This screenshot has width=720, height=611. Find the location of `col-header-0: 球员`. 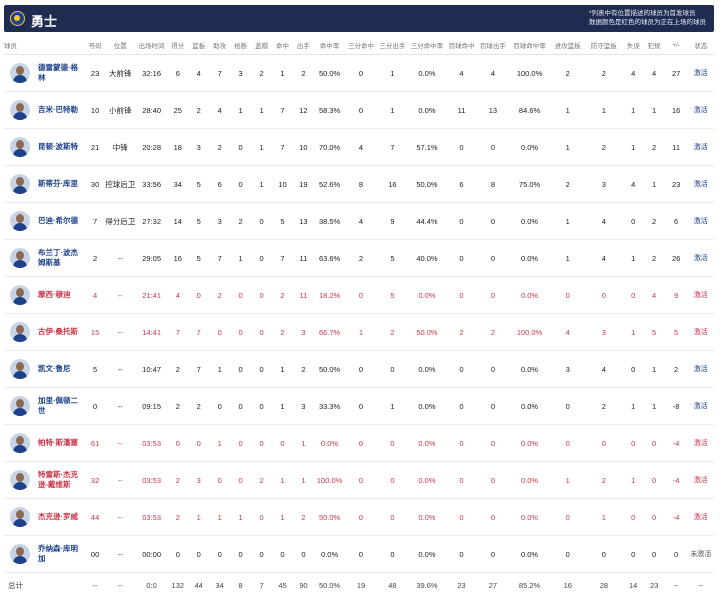

col-header-0: 球员 is located at coordinates (45, 45).